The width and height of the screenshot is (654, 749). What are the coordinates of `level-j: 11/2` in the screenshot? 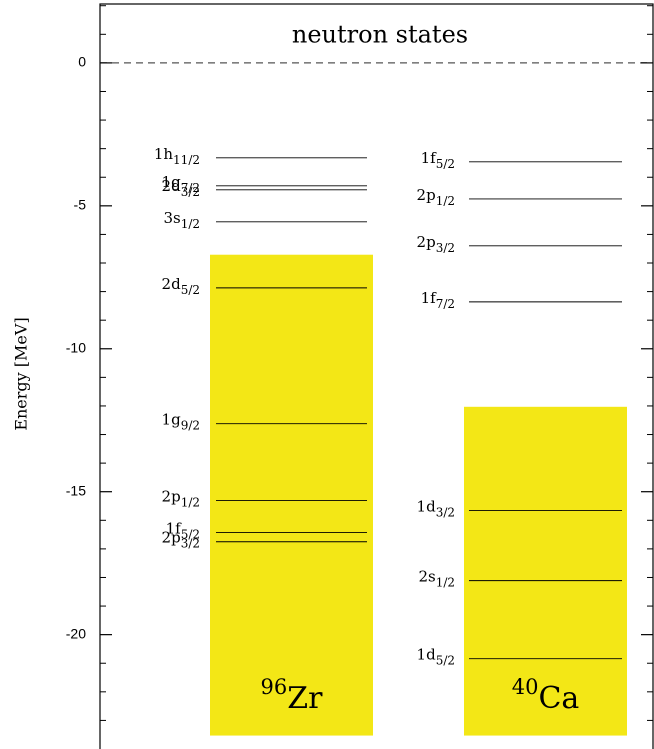 It's located at (186, 159).